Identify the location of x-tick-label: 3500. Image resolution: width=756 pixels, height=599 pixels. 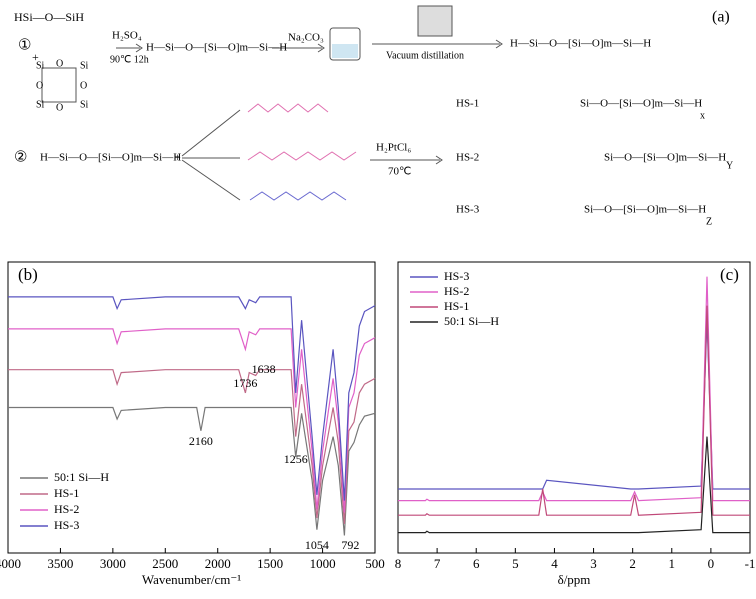
(60, 563).